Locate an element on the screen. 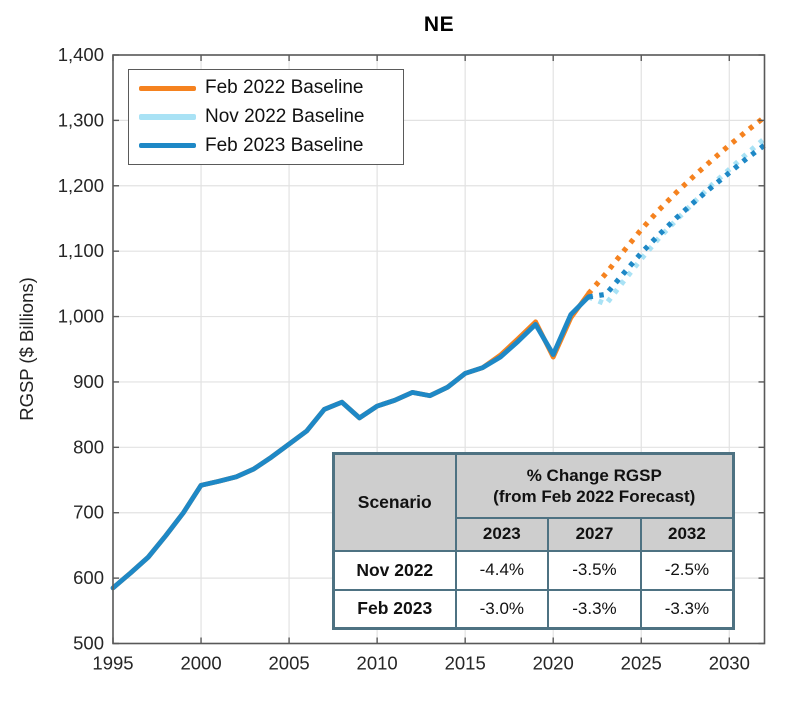 Image resolution: width=800 pixels, height=708 pixels. scenario-header-text: Scenario is located at coordinates (394, 501).